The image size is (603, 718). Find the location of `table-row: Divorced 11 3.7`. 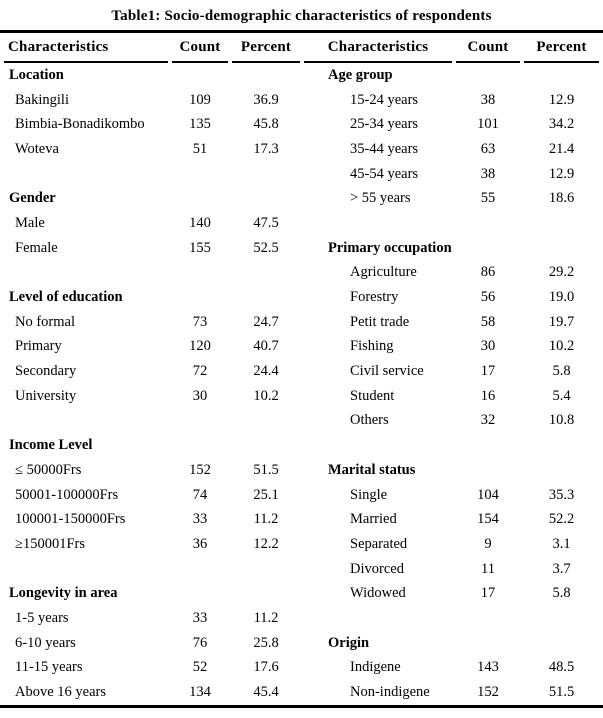

table-row: Divorced 11 3.7 is located at coordinates (301, 569).